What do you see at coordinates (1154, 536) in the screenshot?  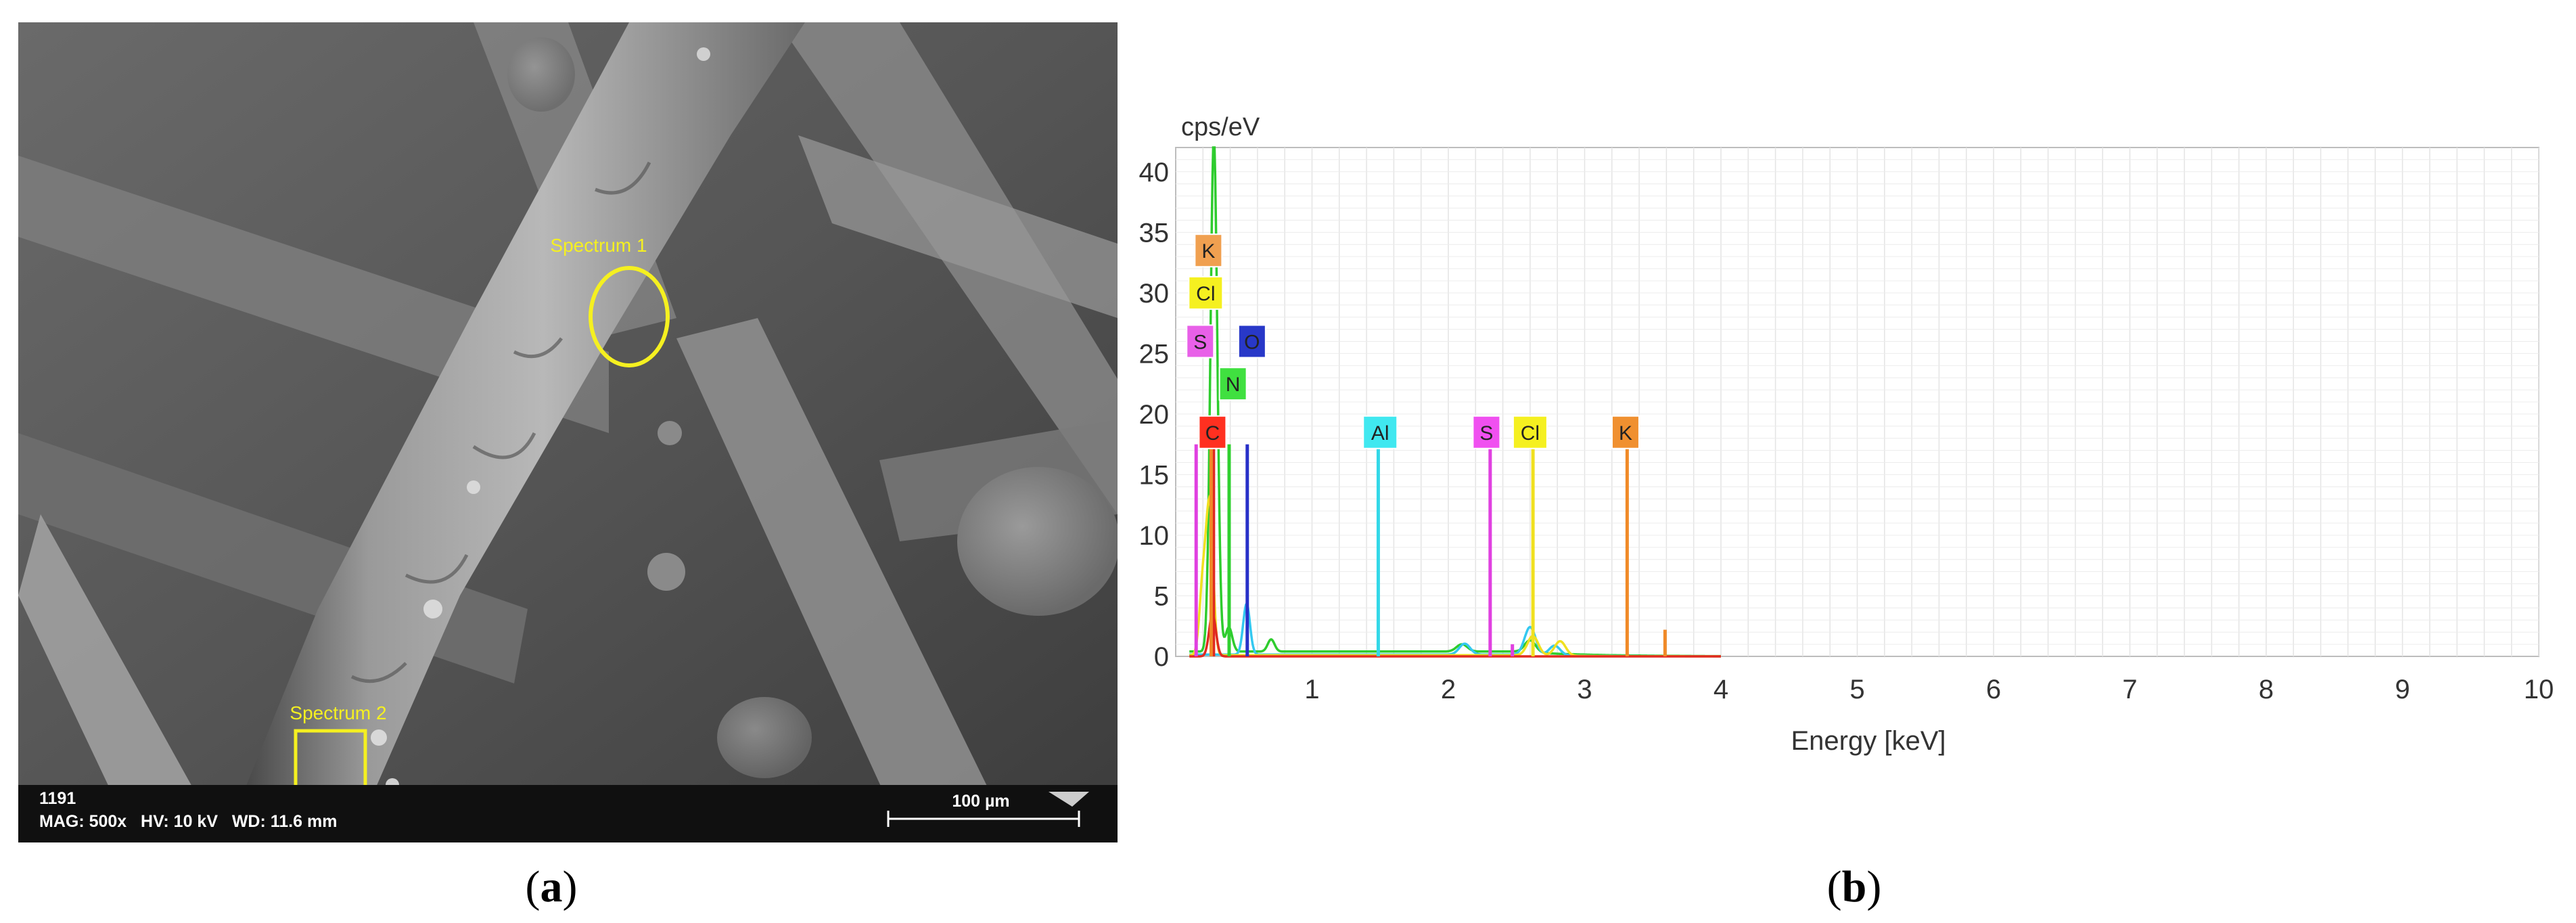 I see `y-tick-label: 10` at bounding box center [1154, 536].